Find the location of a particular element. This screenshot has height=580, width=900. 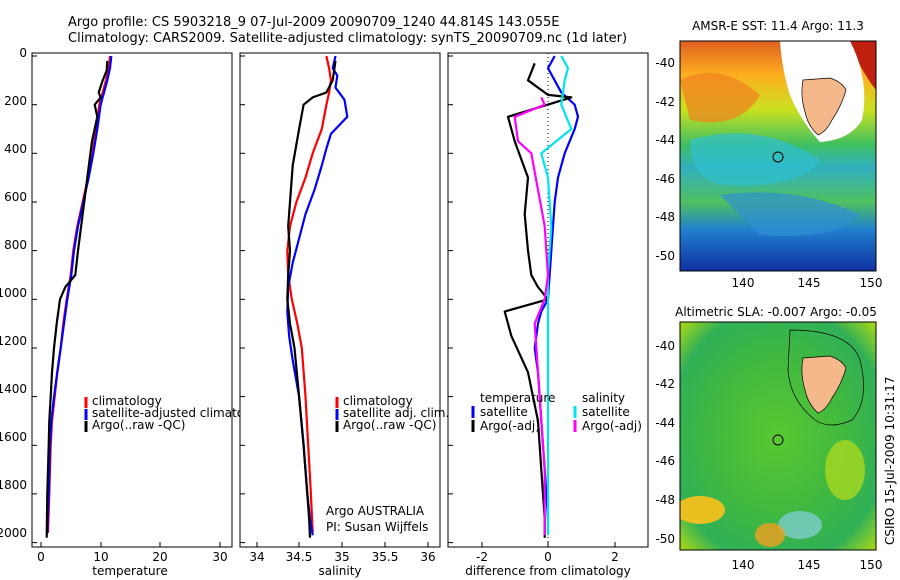

depth-tick-label: 2000 is located at coordinates (13, 533).